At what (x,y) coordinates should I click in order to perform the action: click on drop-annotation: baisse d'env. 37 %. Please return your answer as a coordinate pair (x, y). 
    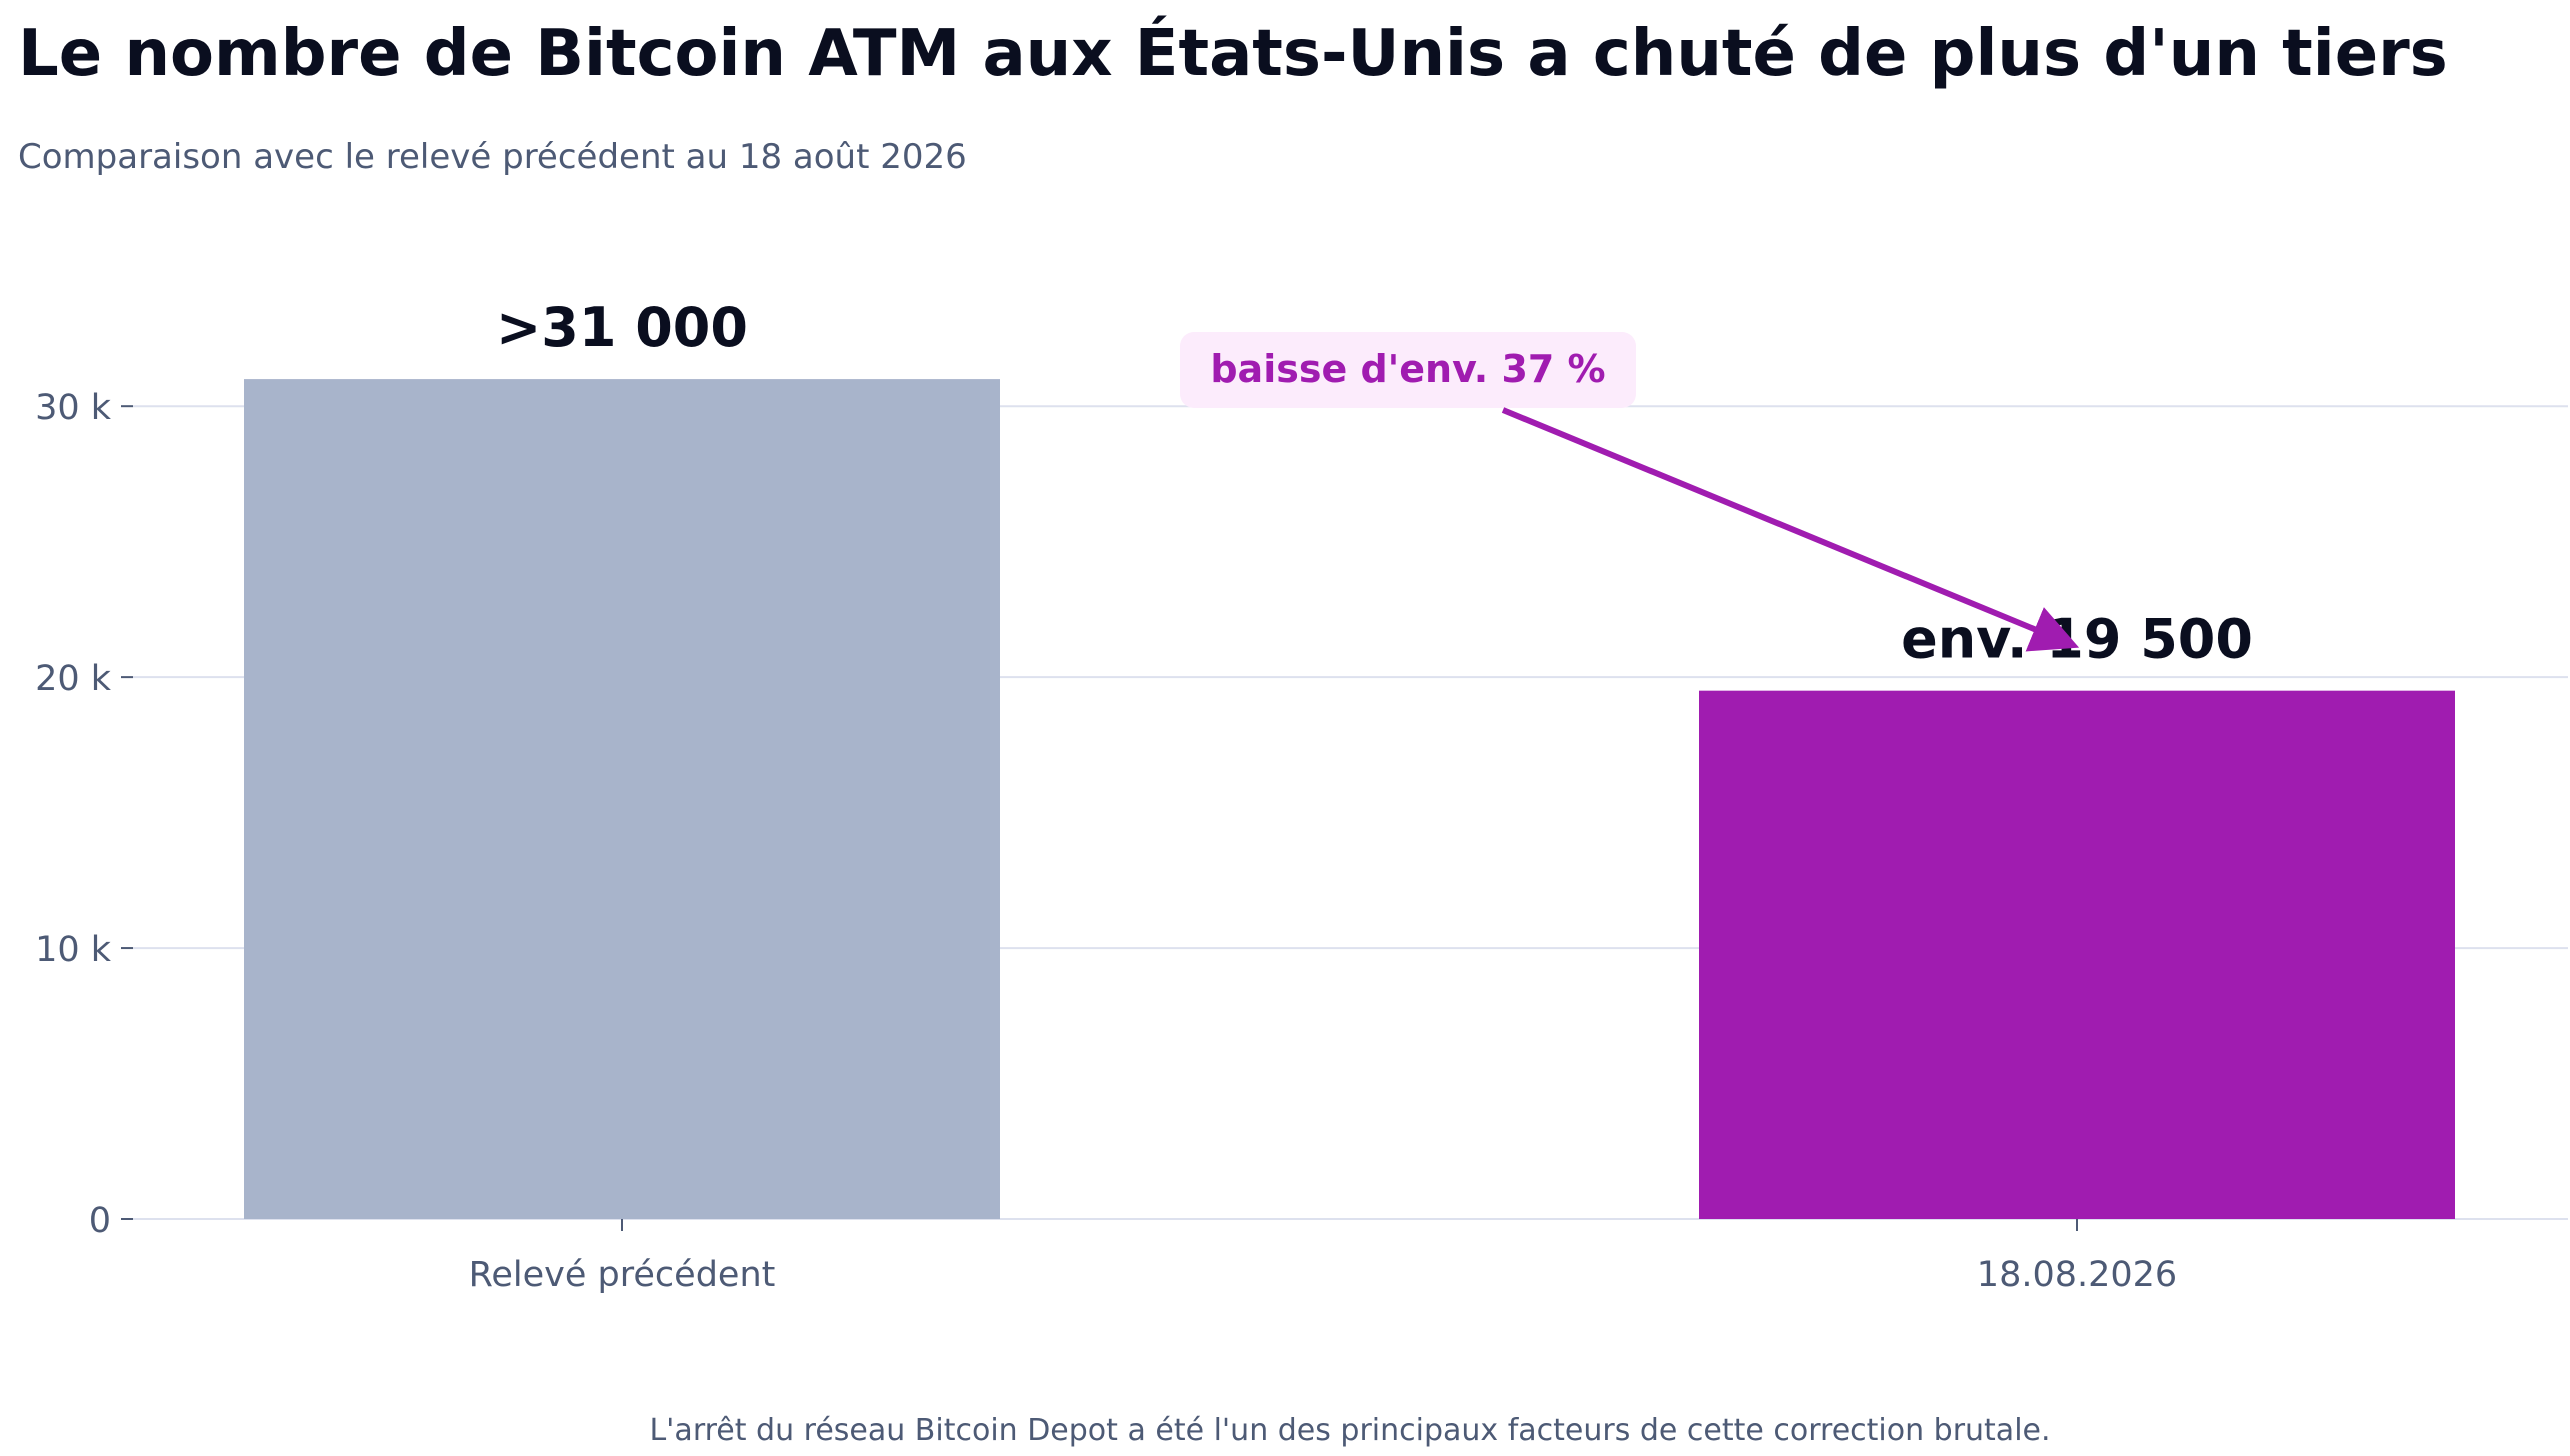
    Looking at the image, I should click on (1630, 492).